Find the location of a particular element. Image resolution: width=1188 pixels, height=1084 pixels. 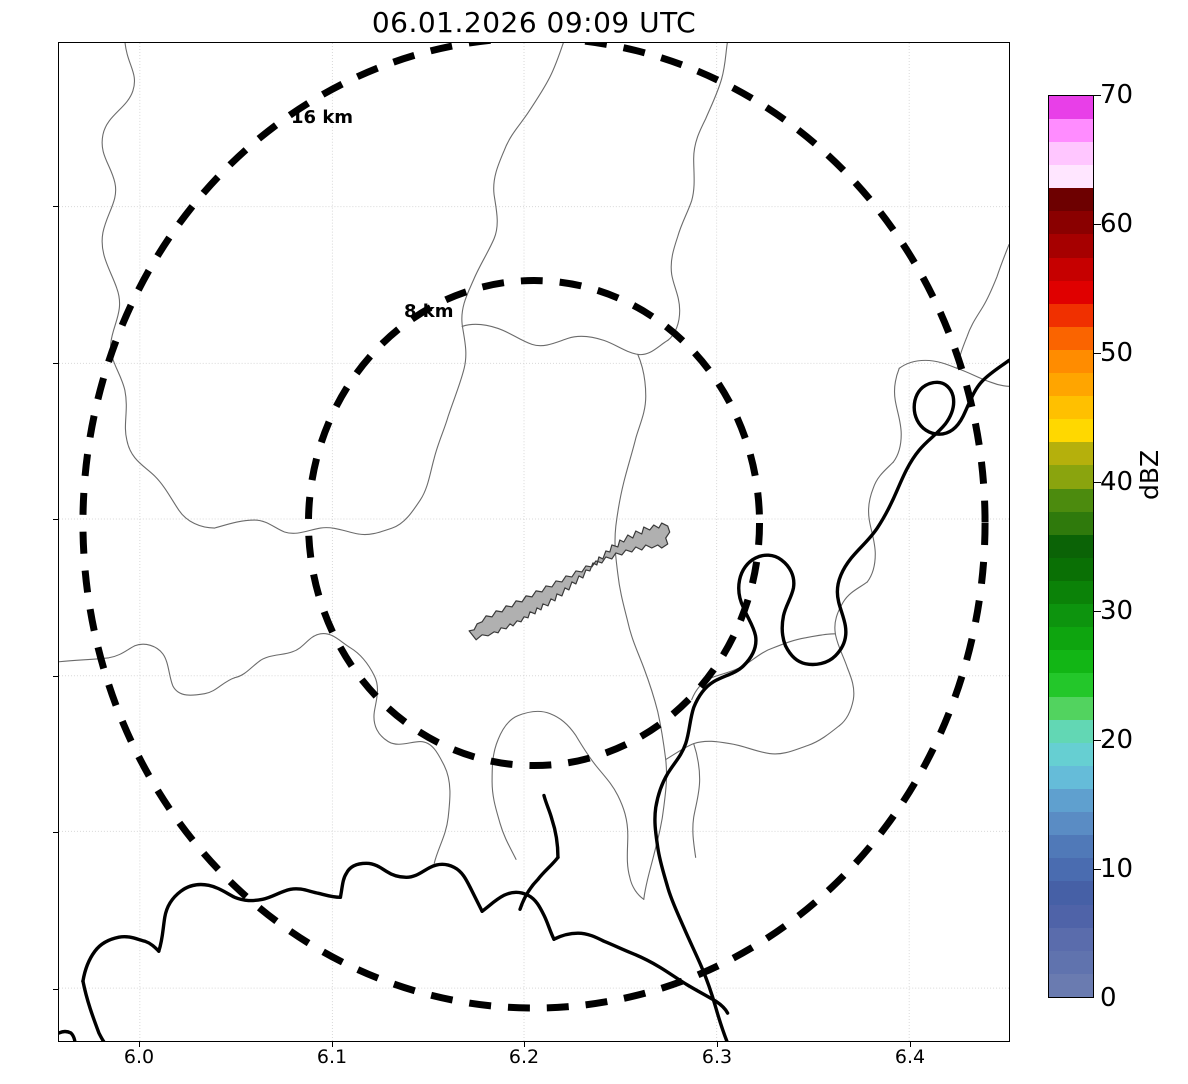

colorbar-tick-label: 70 is located at coordinates (1117, 95).